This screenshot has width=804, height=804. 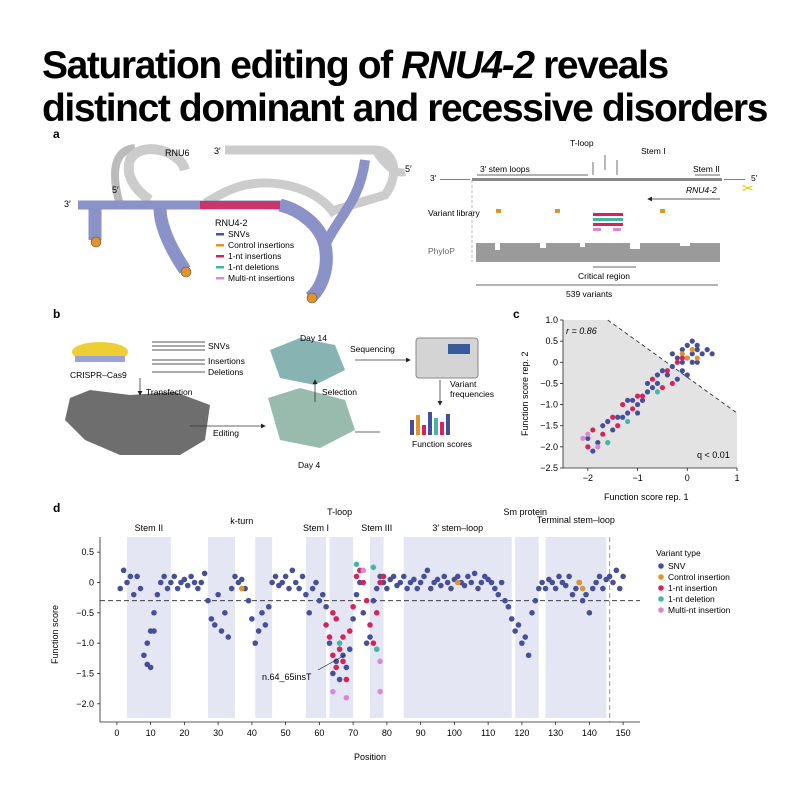 What do you see at coordinates (525, 512) in the screenshot?
I see `region-label: Sm protein` at bounding box center [525, 512].